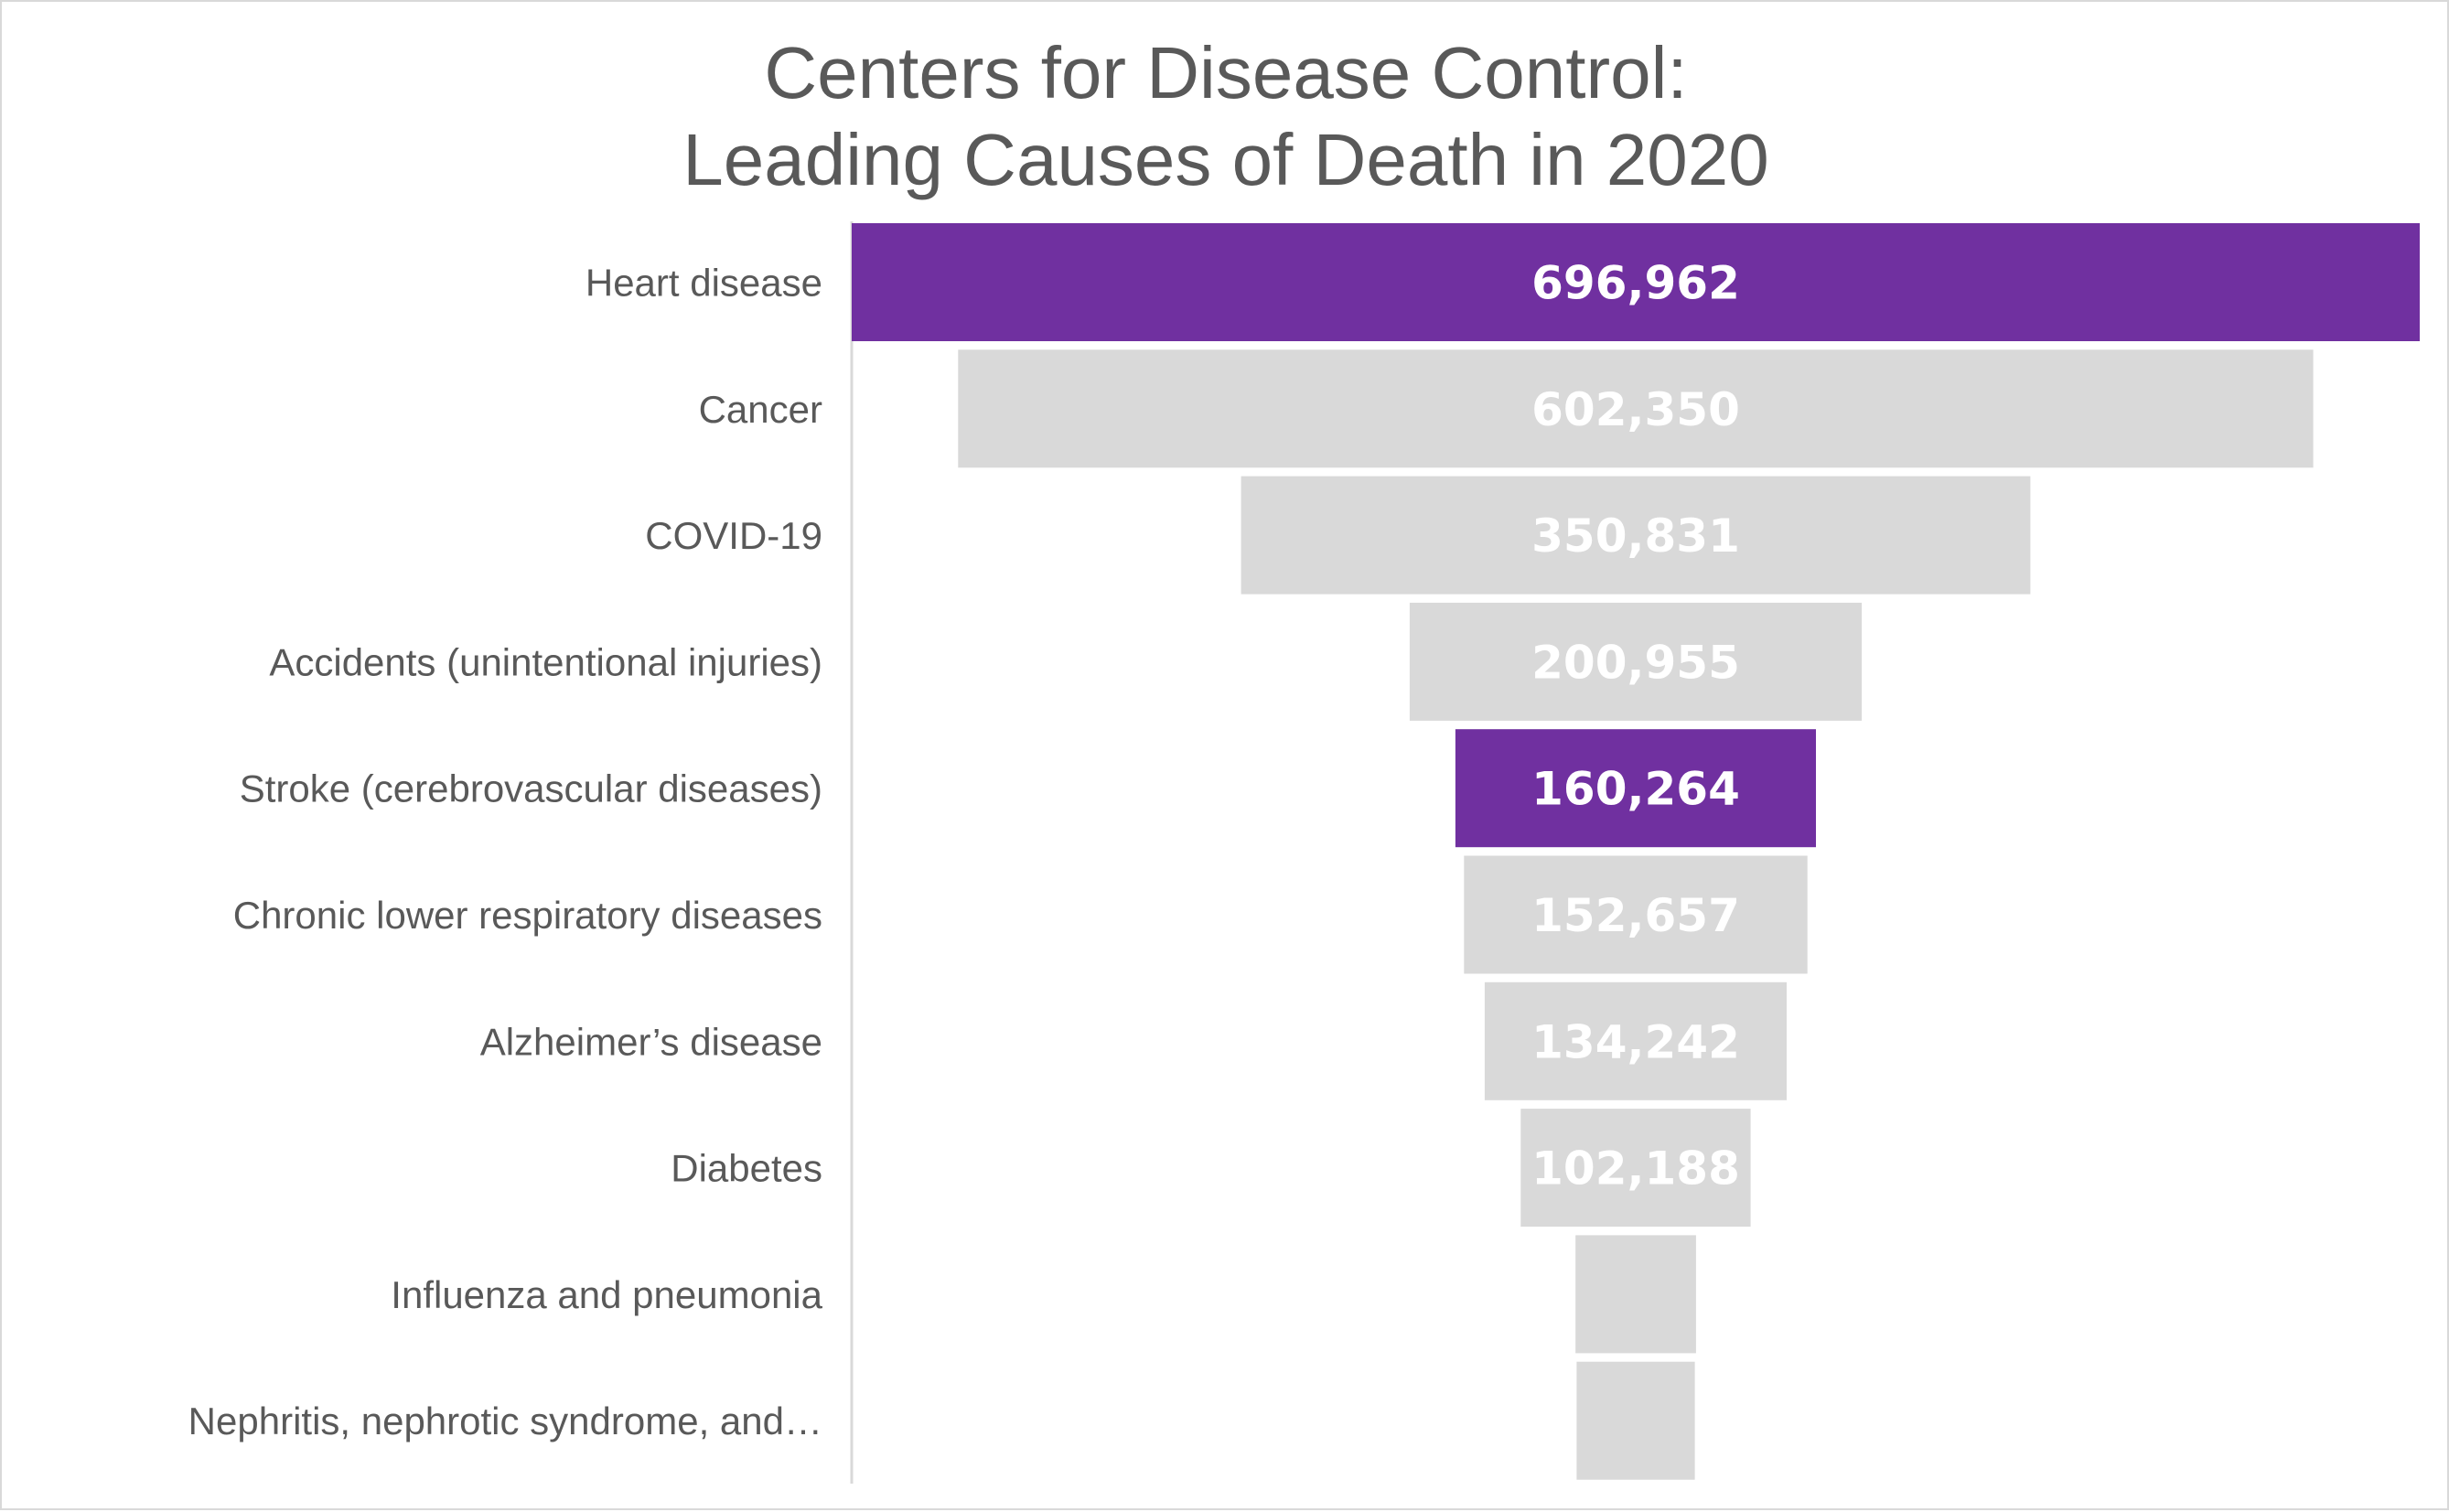  Describe the element at coordinates (531, 788) in the screenshot. I see `category-label: Stroke (cerebrovascular diseases)` at that location.